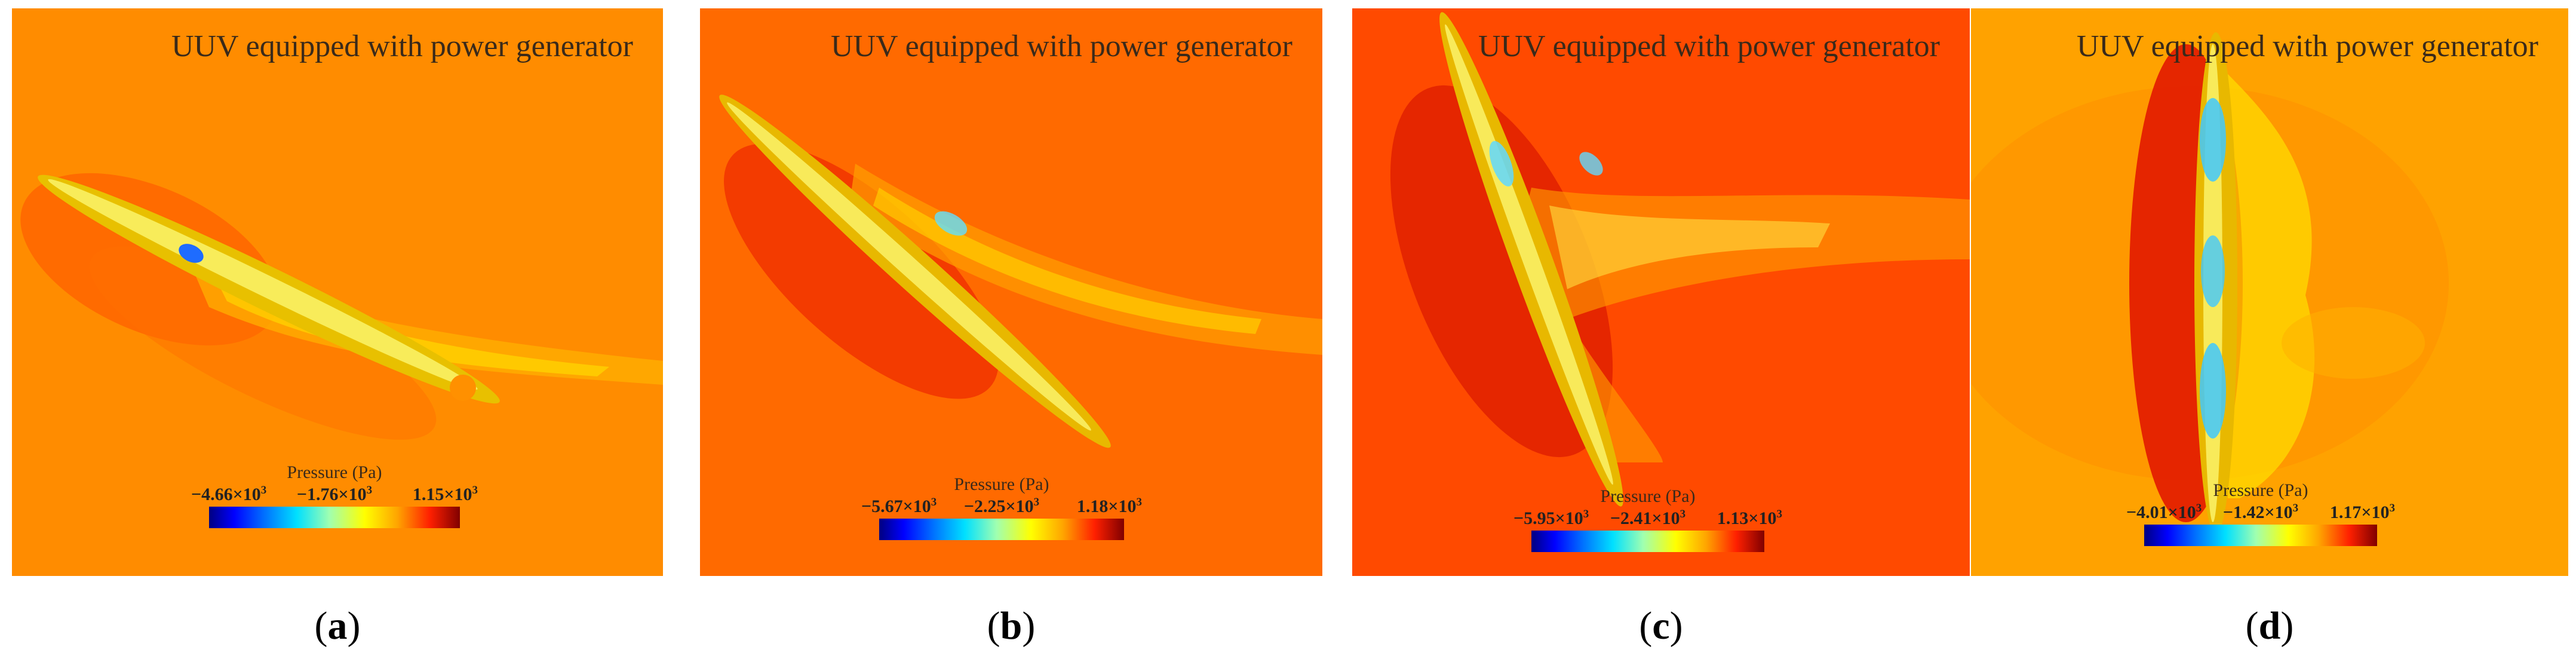 The image size is (2576, 662). I want to click on colorbar-mid-d: −1.42×10³, so click(2260, 512).